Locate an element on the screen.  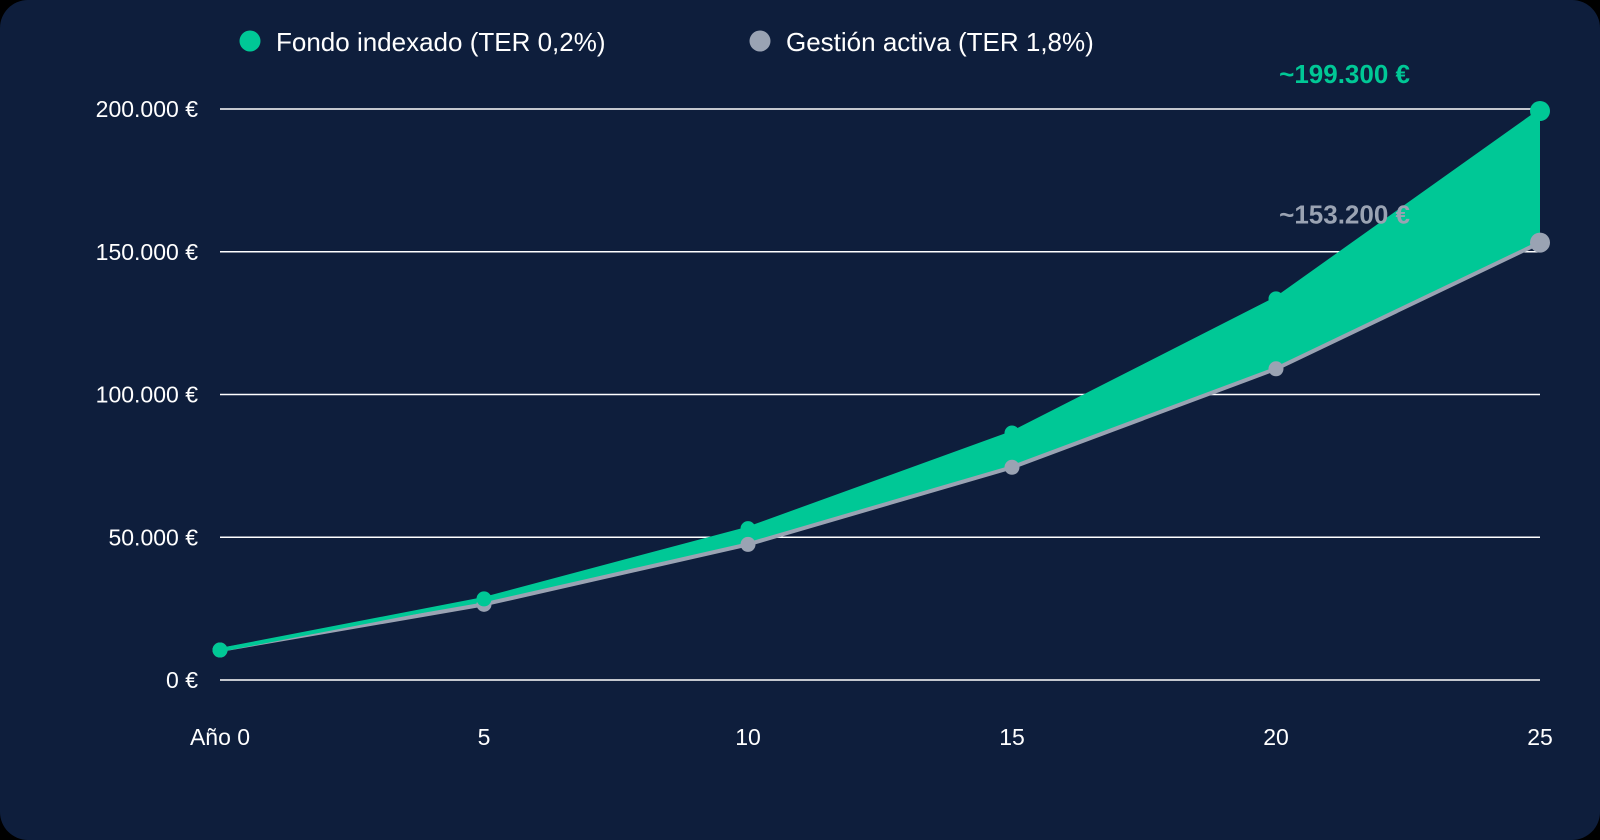
legend-item-active-fund: Gestión activa (TER 1,8%) is located at coordinates (921, 42).